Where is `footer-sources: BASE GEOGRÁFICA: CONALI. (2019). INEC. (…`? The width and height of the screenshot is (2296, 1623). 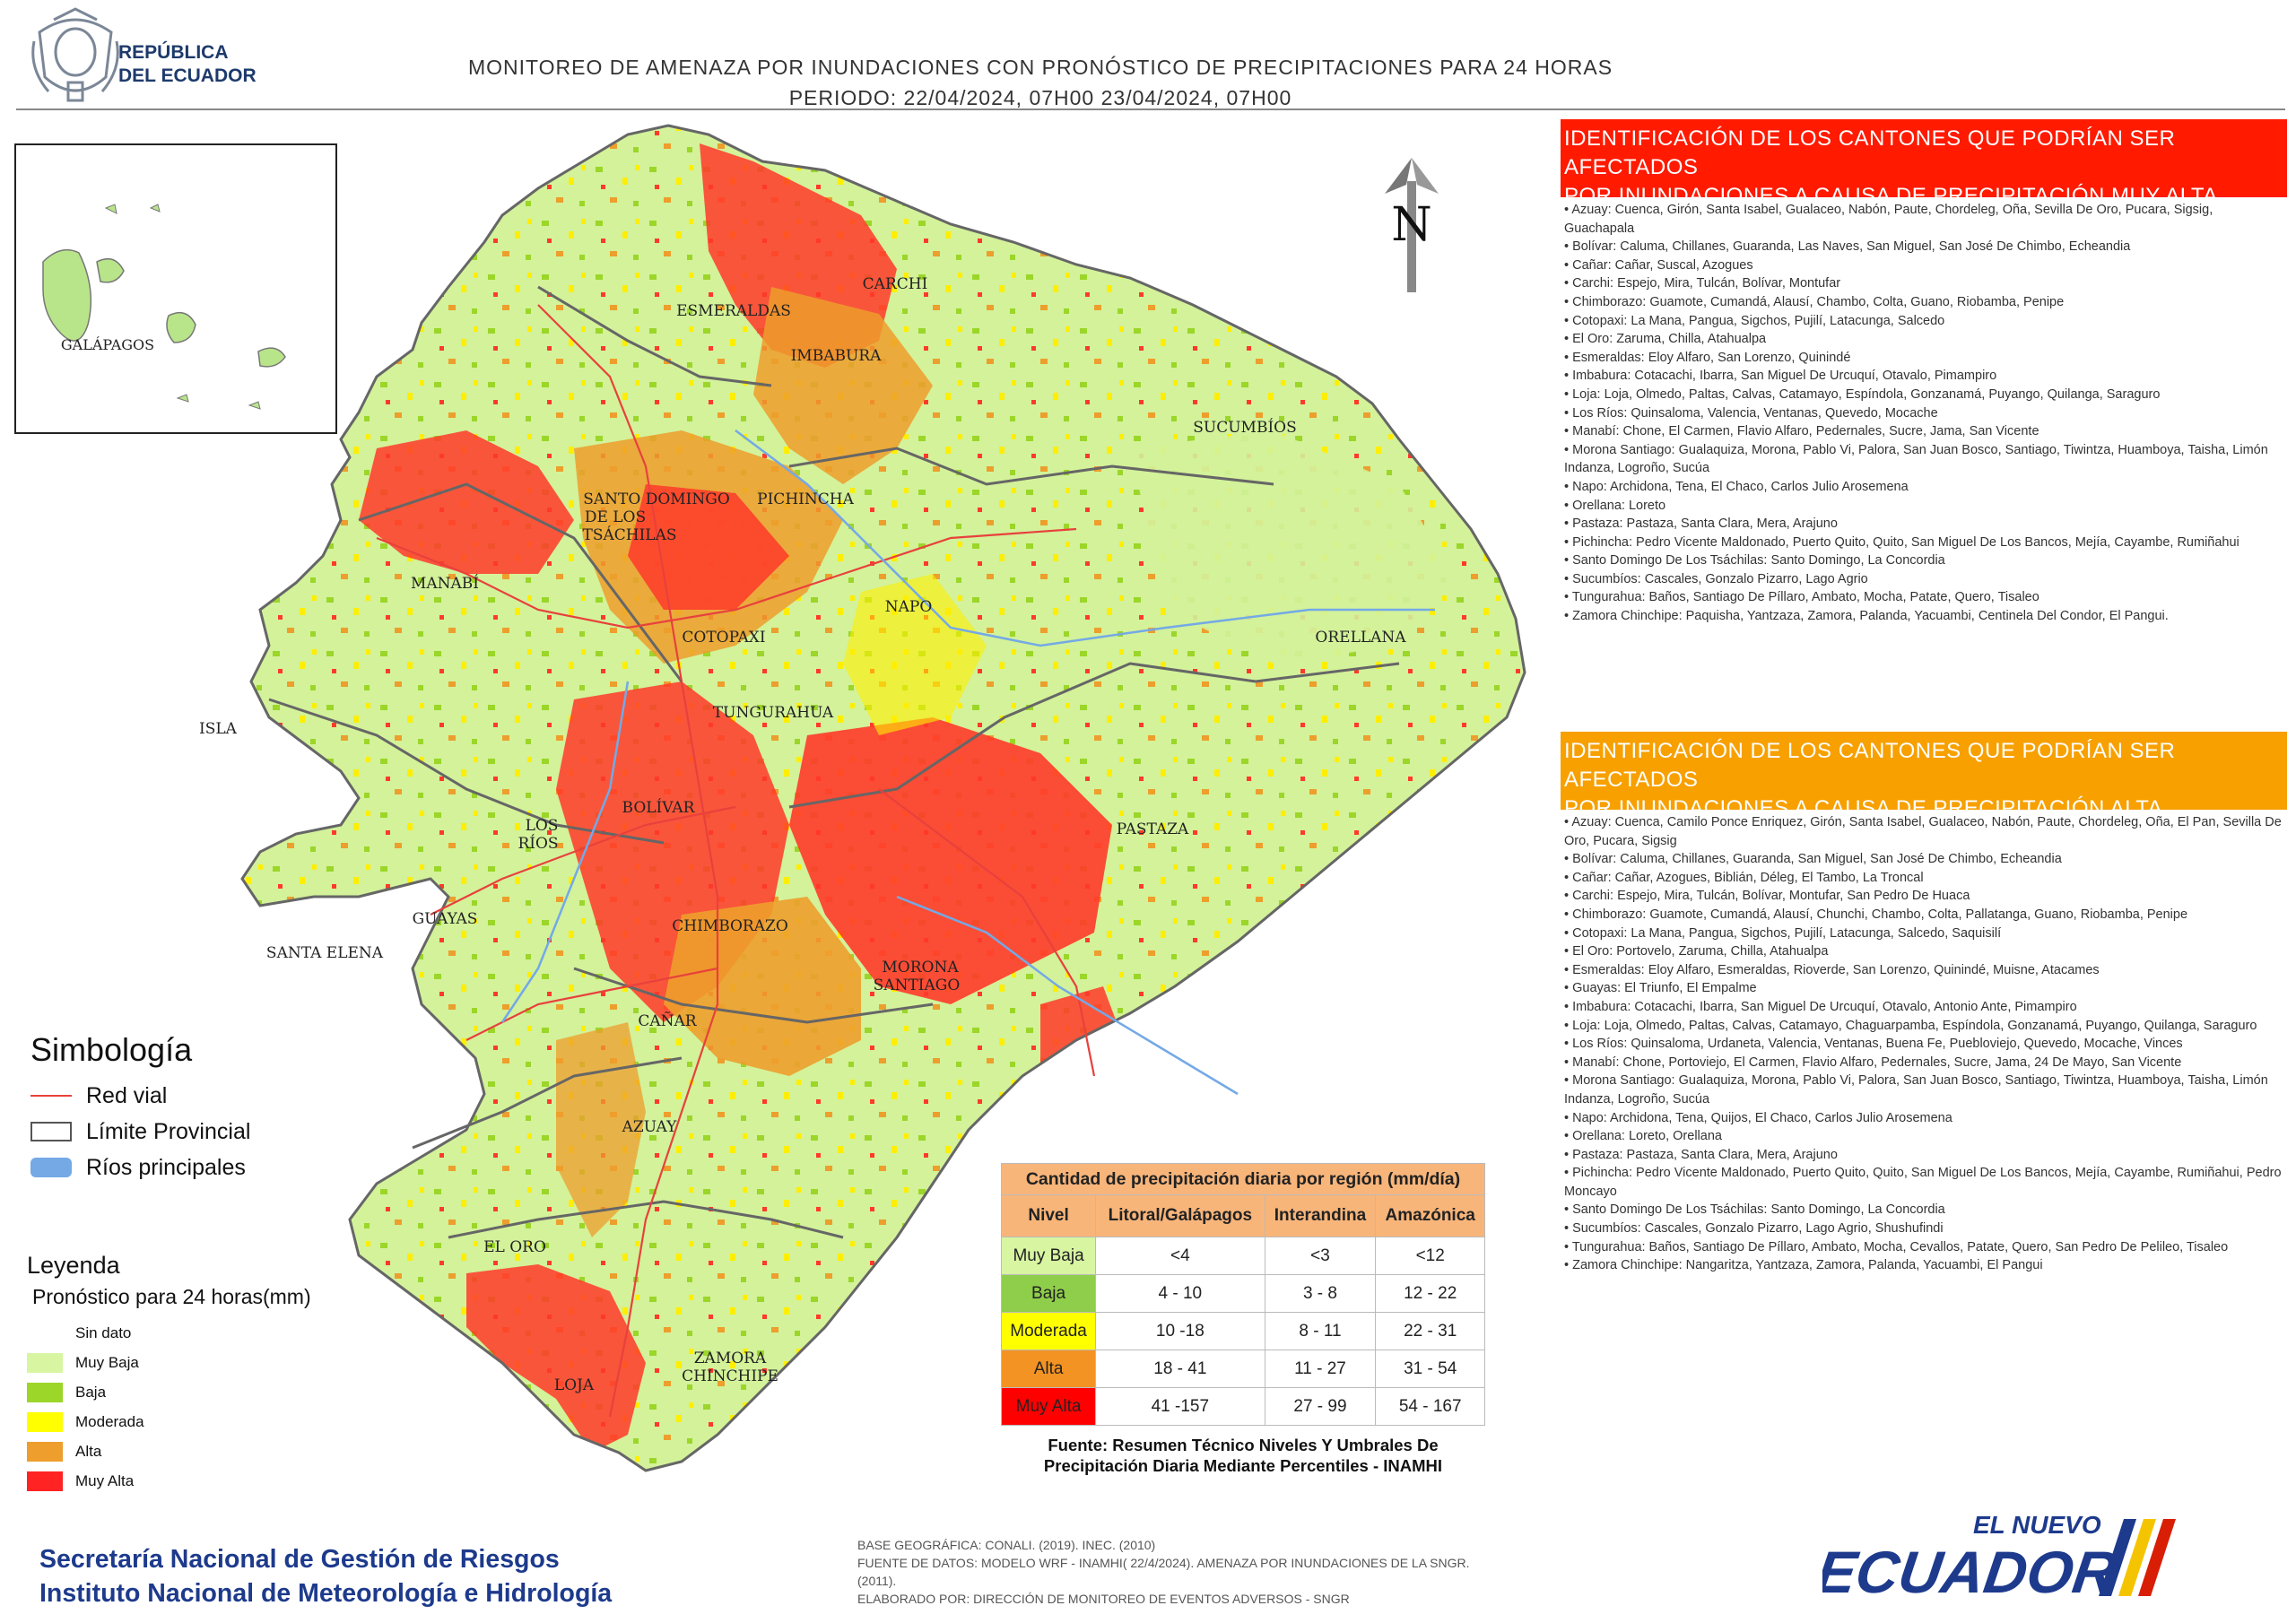
footer-sources: BASE GEOGRÁFICA: CONALI. (2019). INEC. (… is located at coordinates (1180, 1572).